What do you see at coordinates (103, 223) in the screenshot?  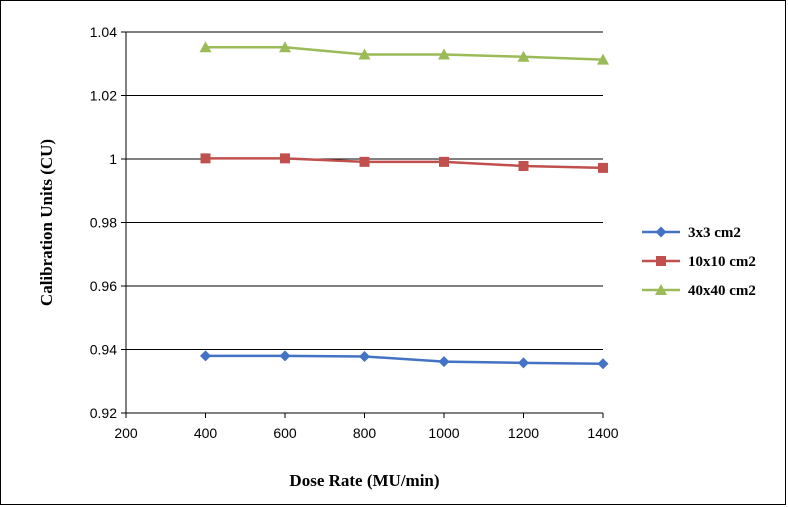 I see `y-tick-label: 0.98` at bounding box center [103, 223].